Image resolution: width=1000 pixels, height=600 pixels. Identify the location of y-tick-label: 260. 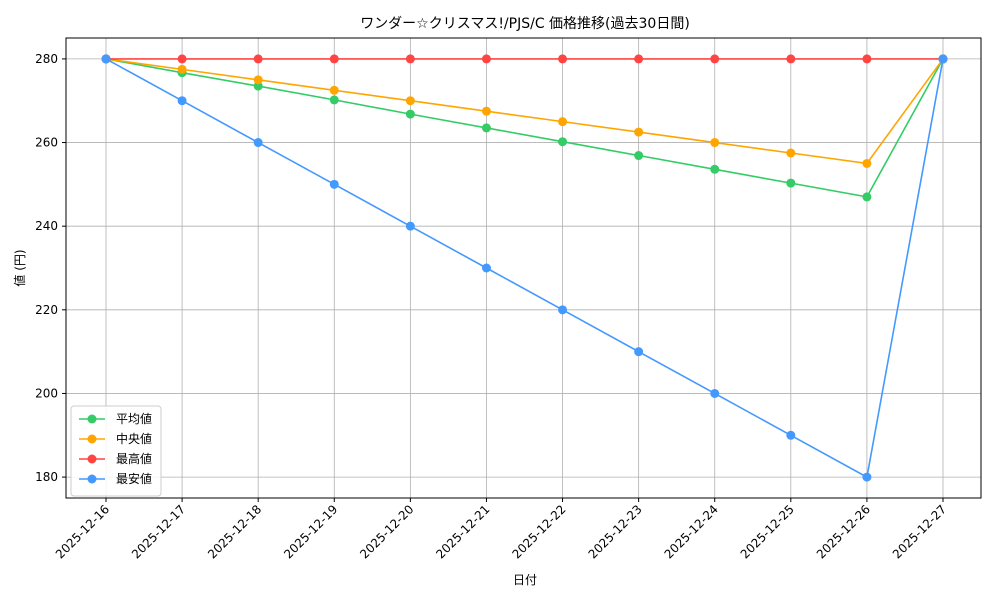
(46, 143).